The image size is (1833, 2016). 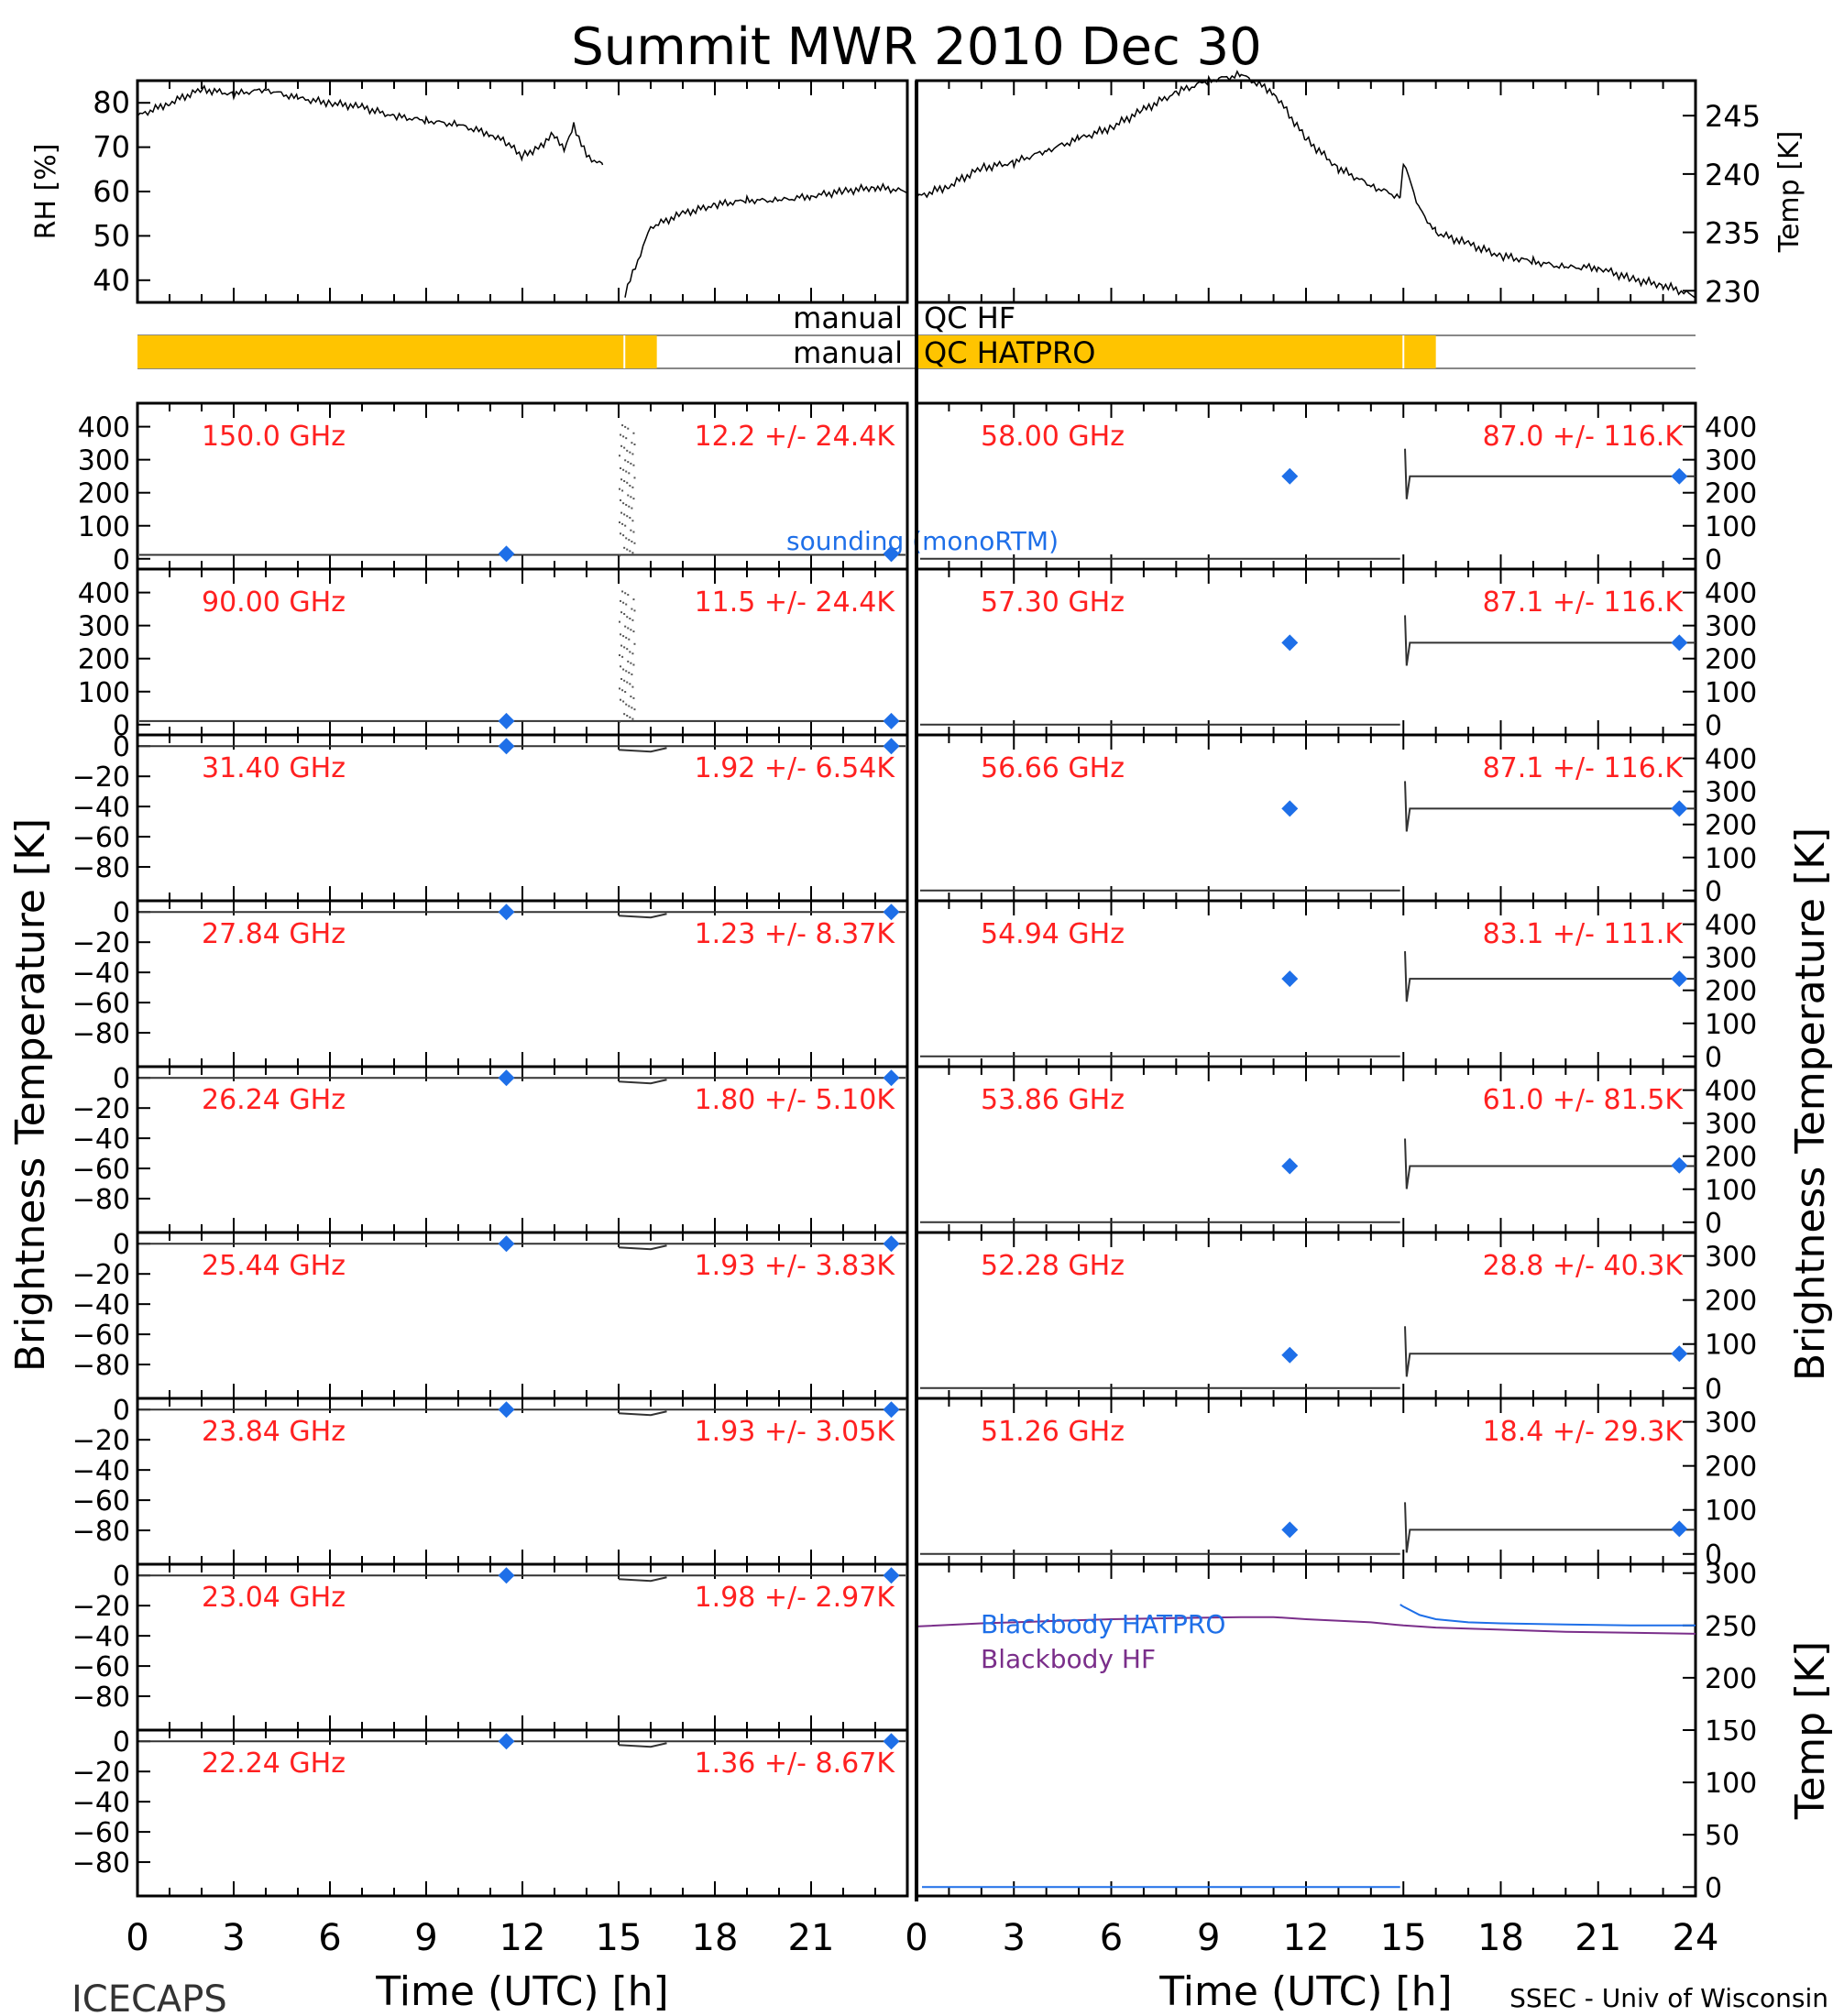 What do you see at coordinates (111, 280) in the screenshot?
I see `rh-y-tick-label: 40` at bounding box center [111, 280].